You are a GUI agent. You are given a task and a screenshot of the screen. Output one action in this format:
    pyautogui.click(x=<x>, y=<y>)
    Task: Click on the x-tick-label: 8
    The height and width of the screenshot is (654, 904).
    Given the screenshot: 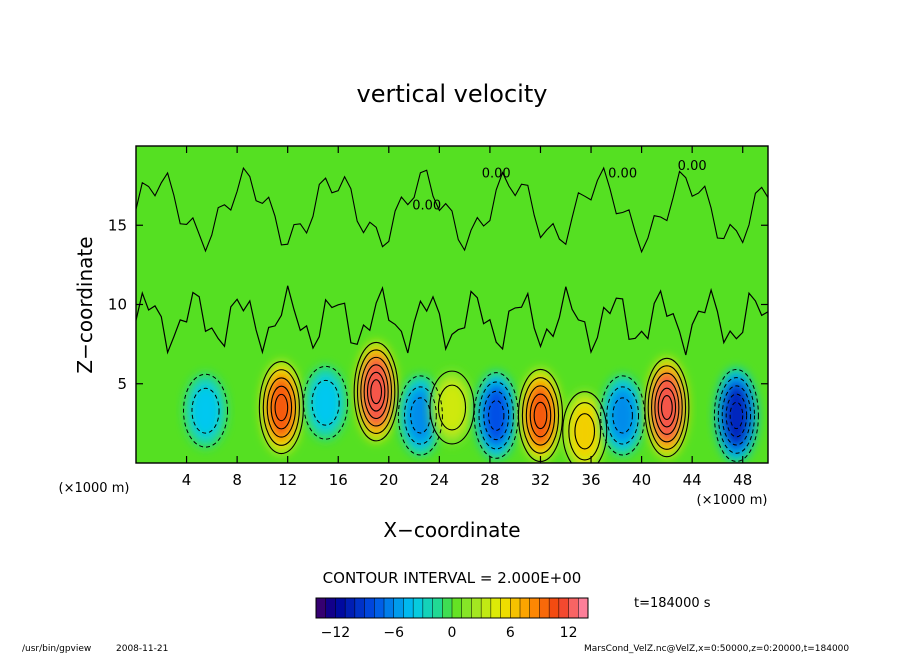 What is the action you would take?
    pyautogui.click(x=237, y=480)
    